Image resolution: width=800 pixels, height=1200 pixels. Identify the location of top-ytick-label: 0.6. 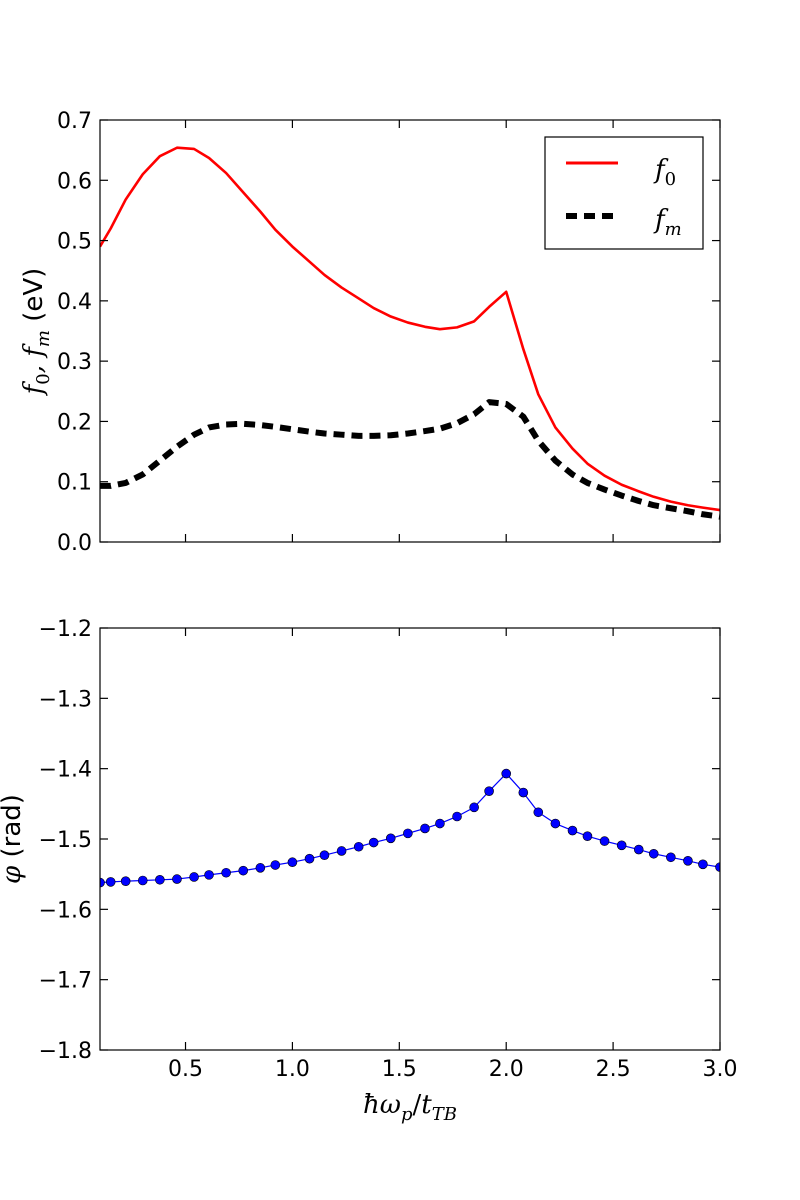
(74, 181).